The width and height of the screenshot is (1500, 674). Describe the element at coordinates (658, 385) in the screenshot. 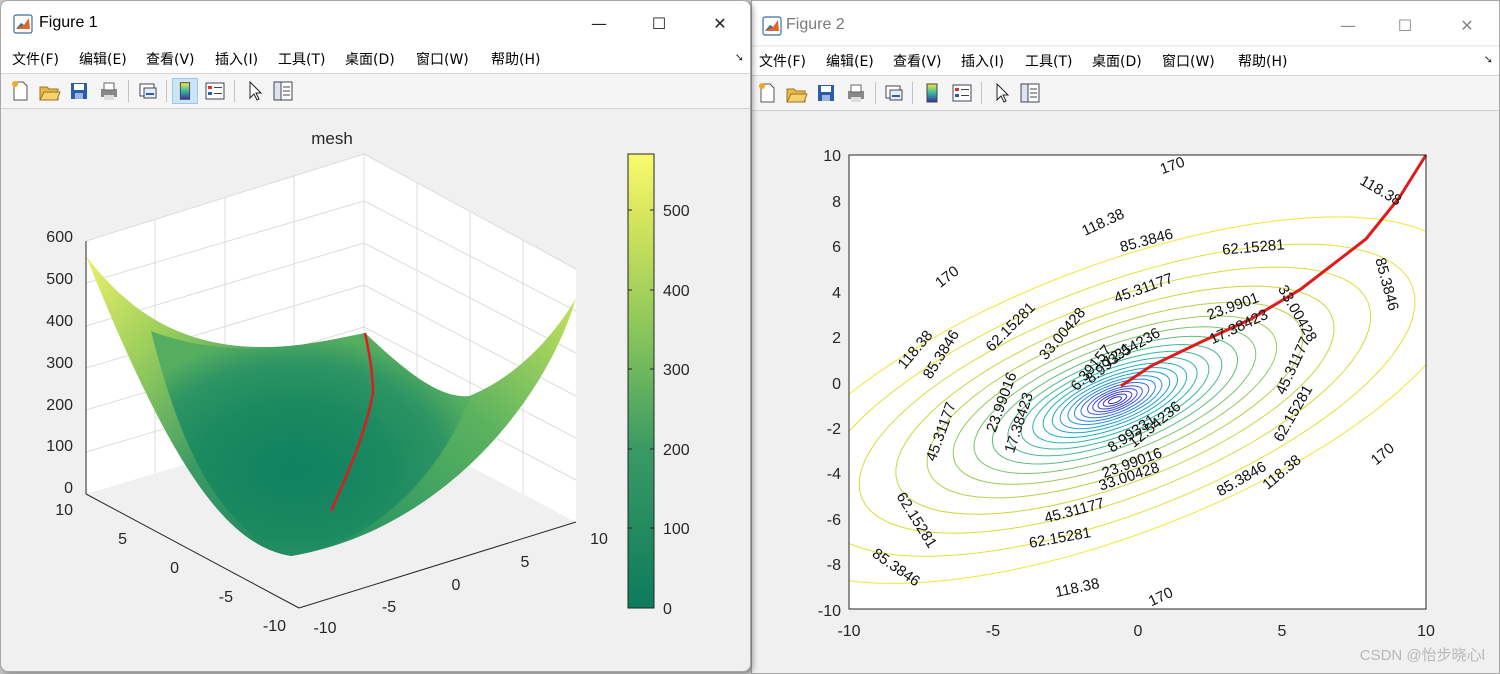

I see `colorbar: 0 100 200 300 400 500` at that location.